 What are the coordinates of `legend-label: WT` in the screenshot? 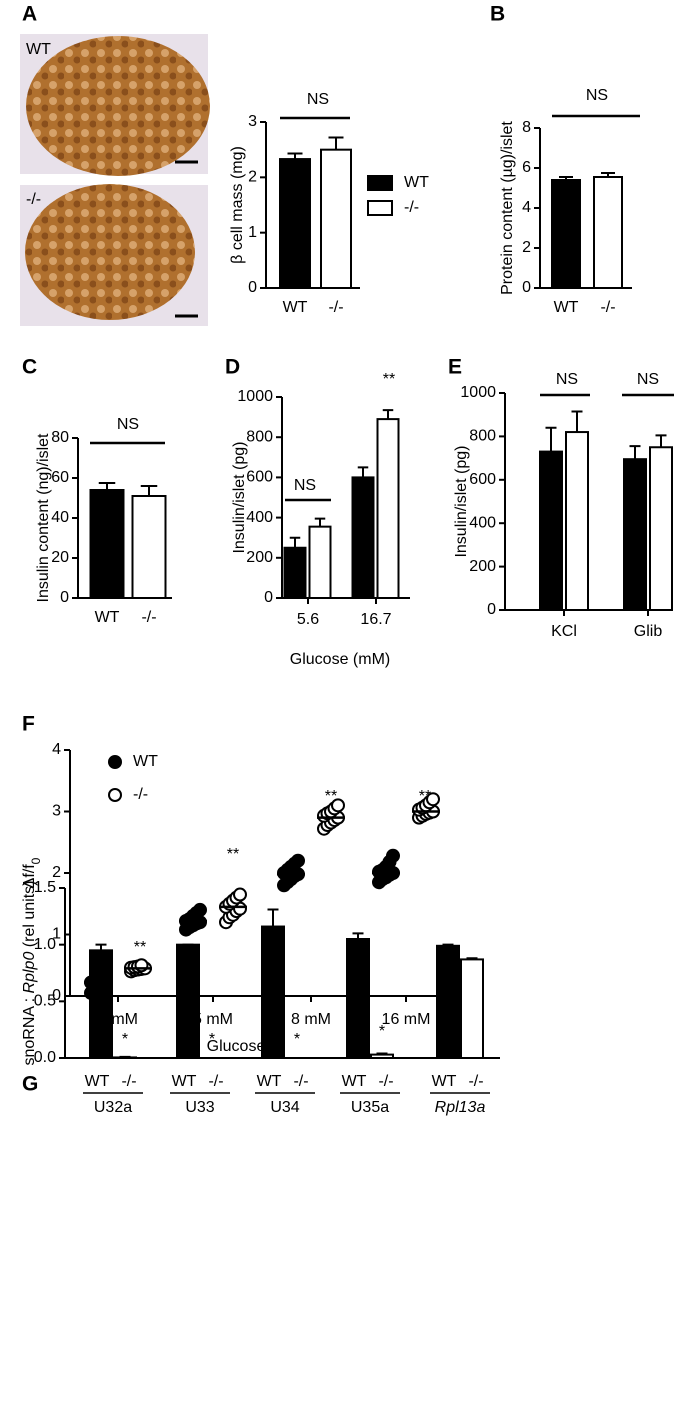 It's located at (416, 182).